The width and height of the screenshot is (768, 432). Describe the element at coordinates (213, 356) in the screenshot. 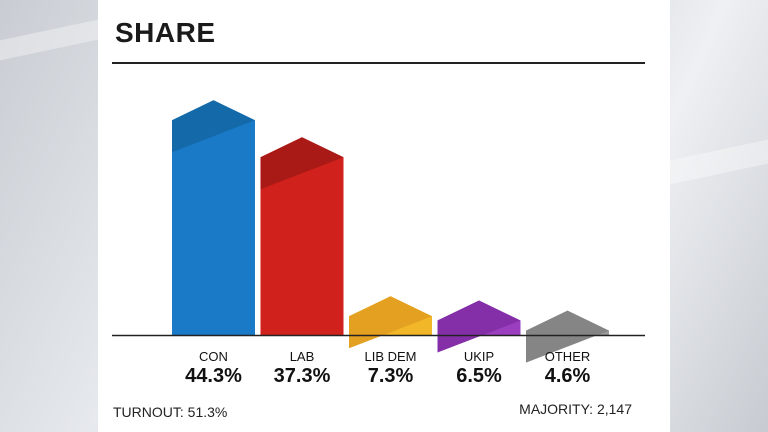

I see `category-label: CON` at that location.